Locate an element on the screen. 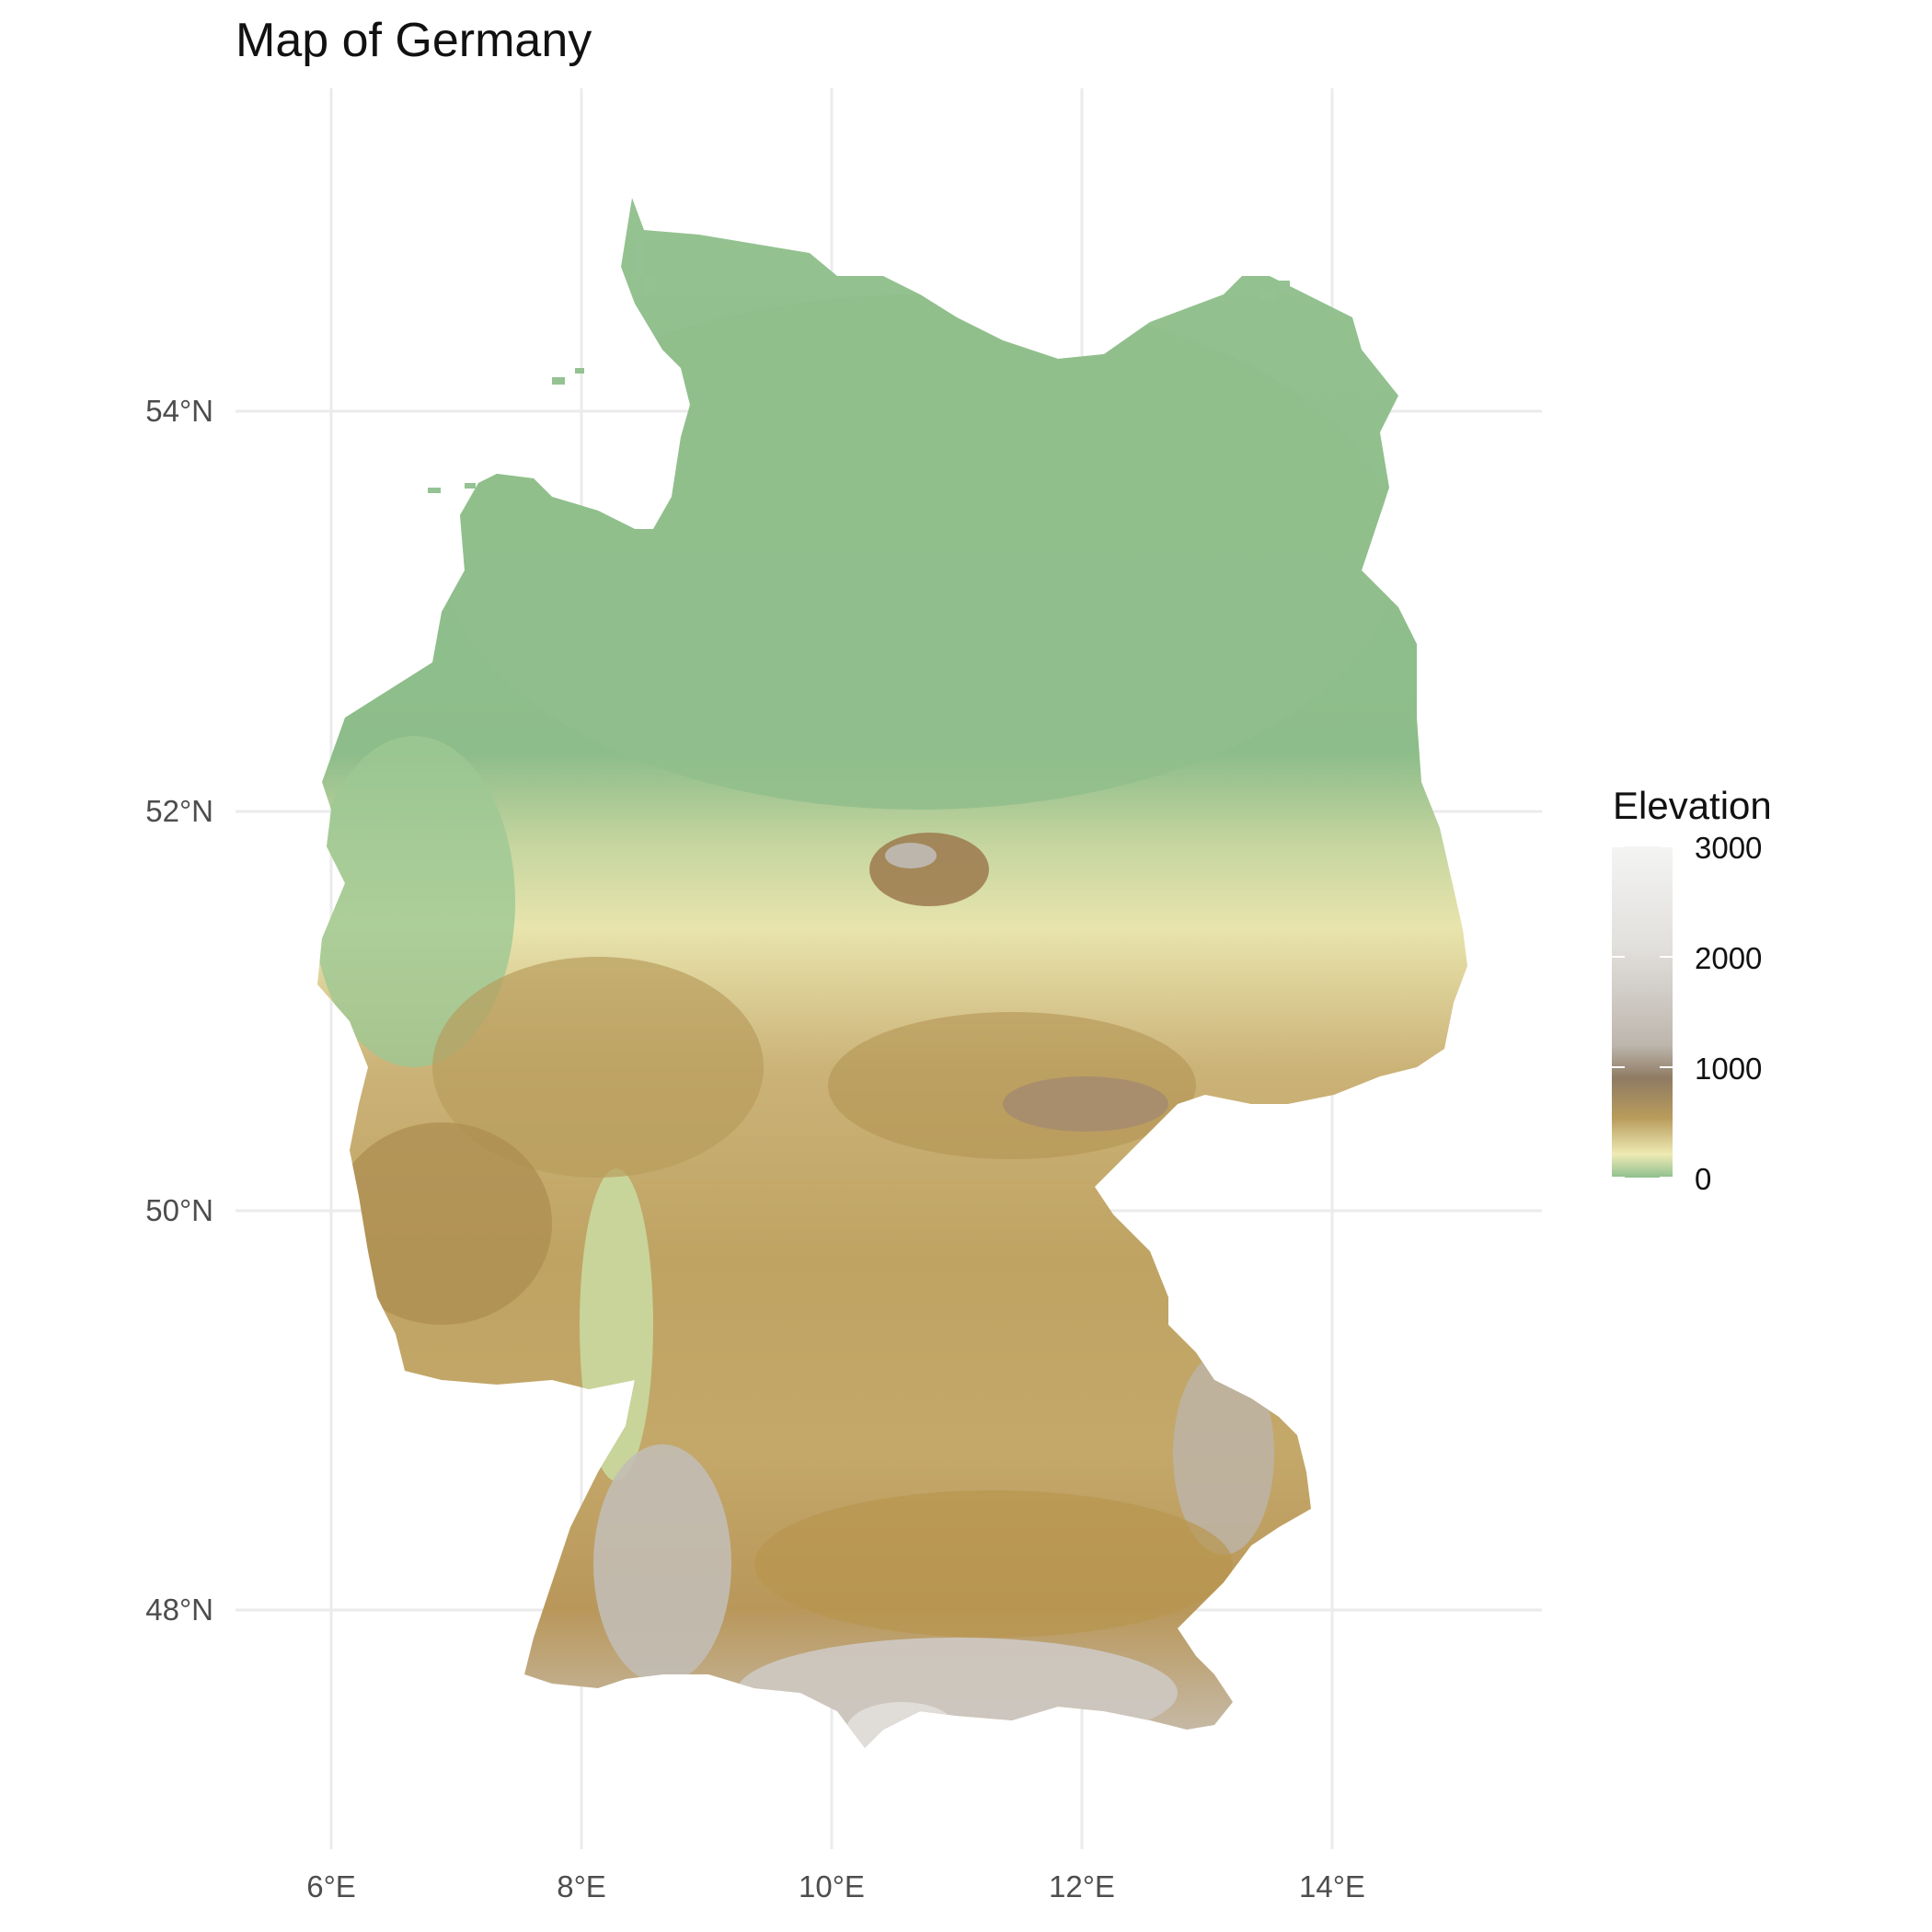  x-tick-label: 8°E is located at coordinates (581, 1886).